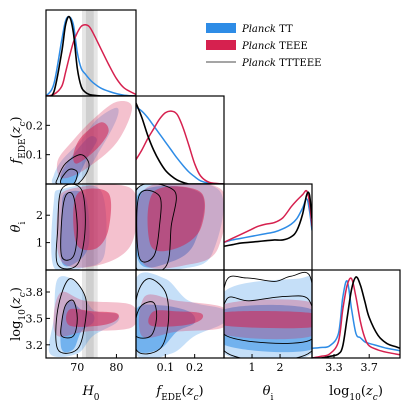 The height and width of the screenshot is (407, 407). I want to click on x-tick-label-fede: 0.2, so click(195, 367).